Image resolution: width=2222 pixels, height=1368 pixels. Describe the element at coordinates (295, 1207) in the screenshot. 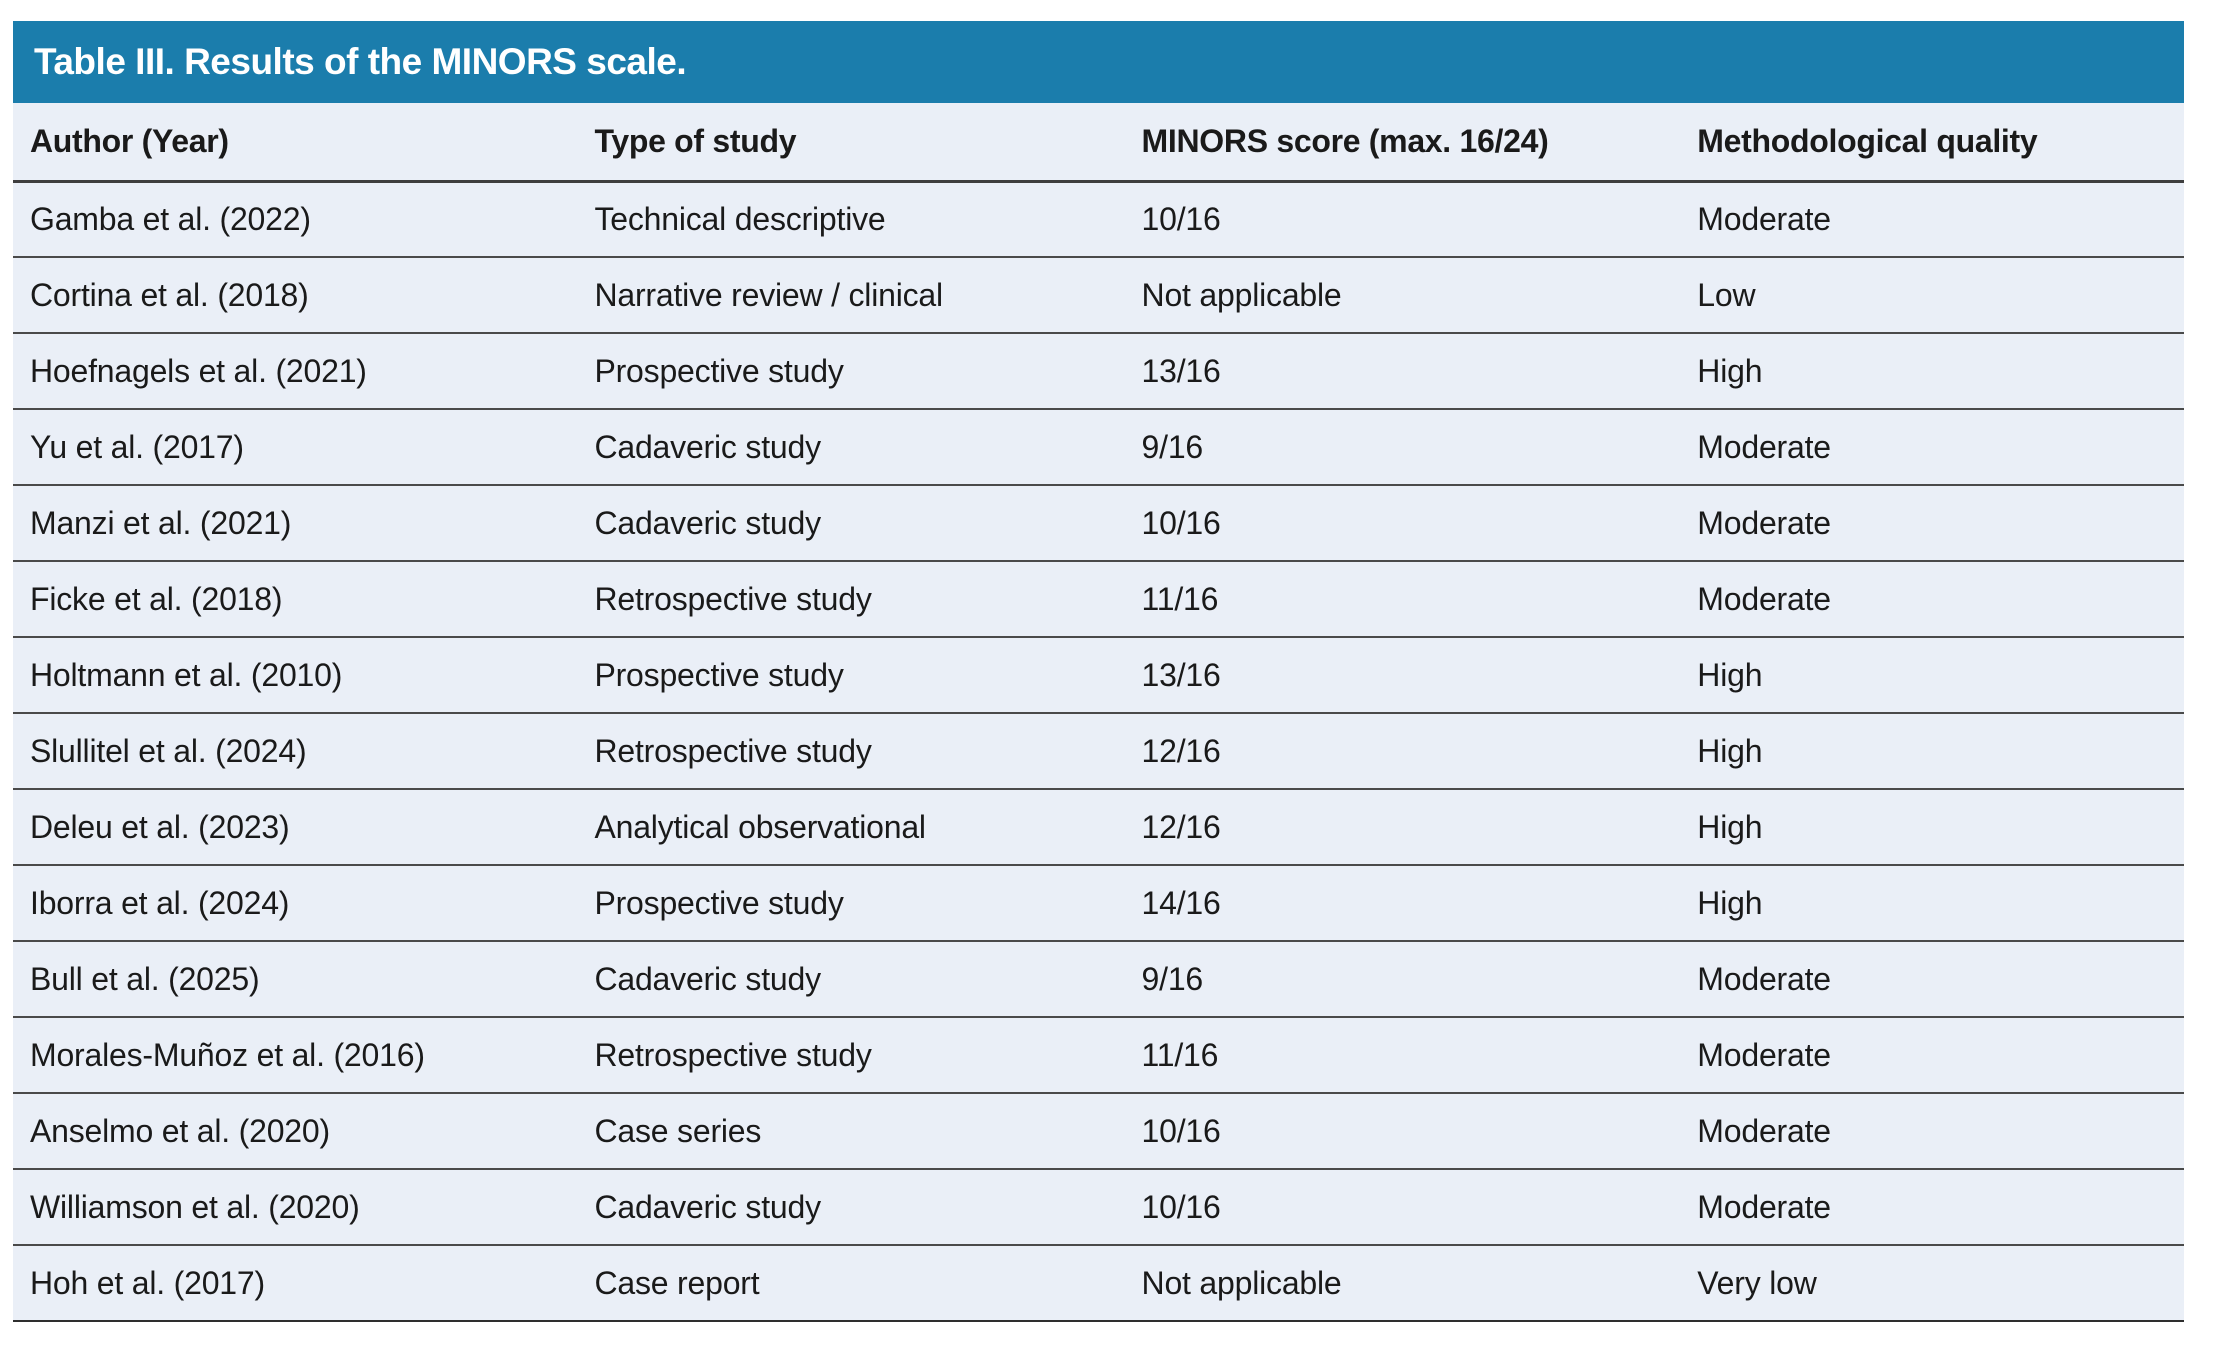

I see `table-cell: Williamson et al. (2020)` at that location.